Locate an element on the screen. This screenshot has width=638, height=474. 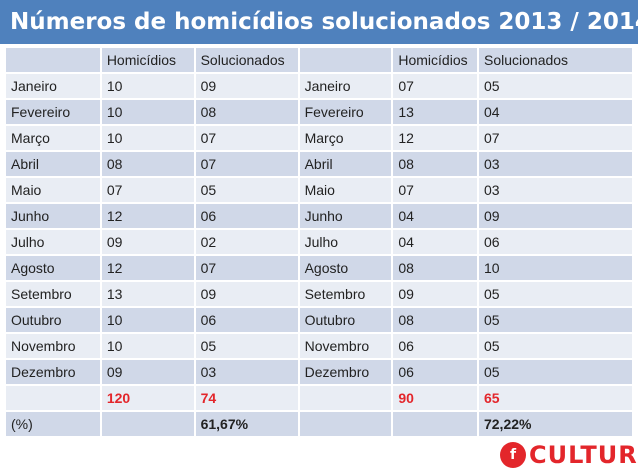
homicides-2014-cell: Homicídios is located at coordinates (435, 60).